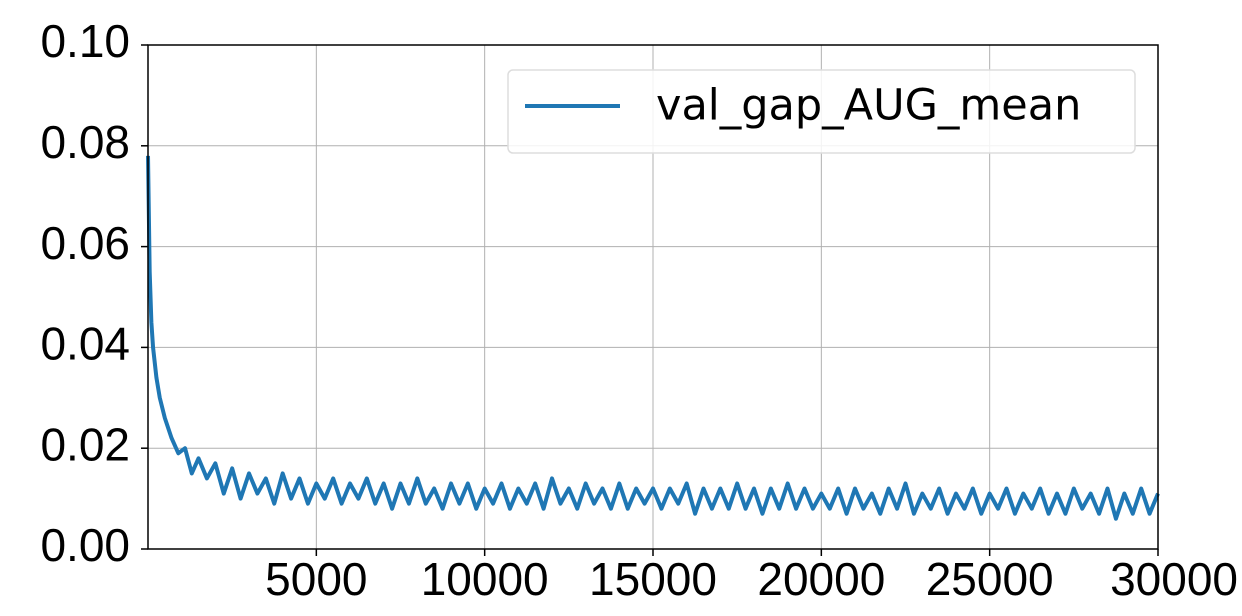 This screenshot has height=616, width=1242. I want to click on y-tick-label: 0.00, so click(85, 545).